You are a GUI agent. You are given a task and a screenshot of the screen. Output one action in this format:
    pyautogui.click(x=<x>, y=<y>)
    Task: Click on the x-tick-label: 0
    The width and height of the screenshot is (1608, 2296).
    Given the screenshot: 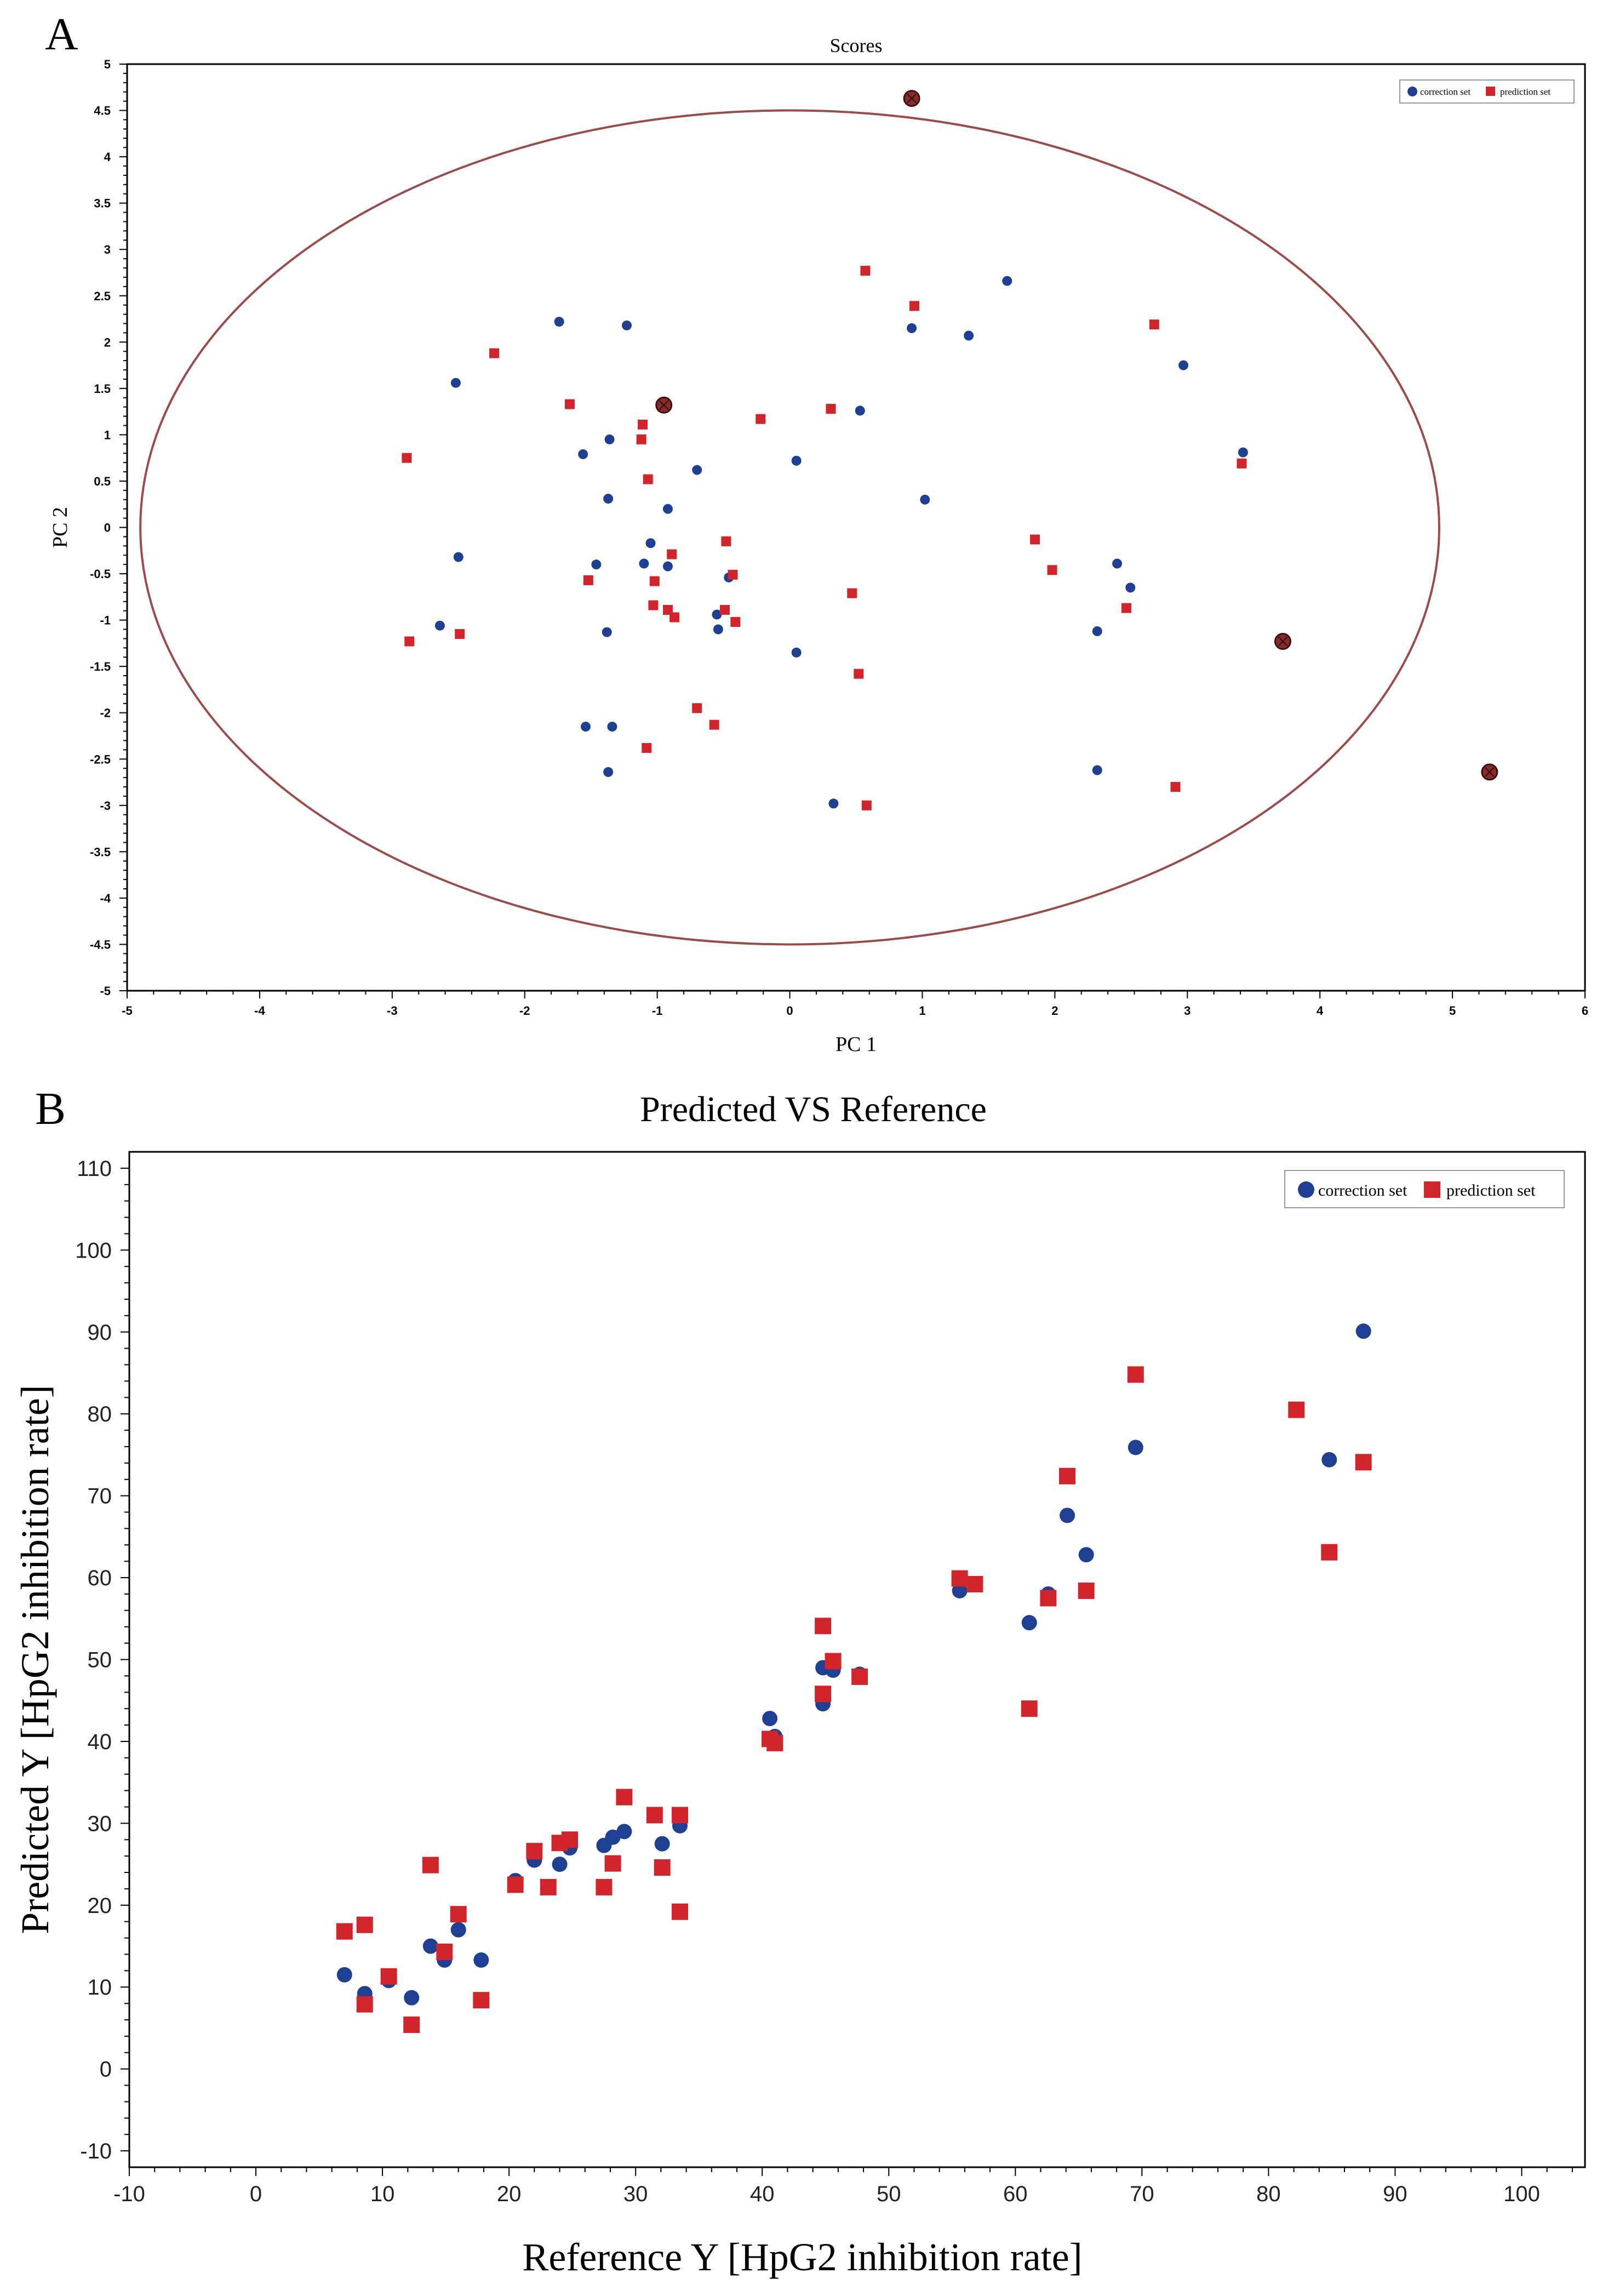 What is the action you would take?
    pyautogui.click(x=789, y=1011)
    